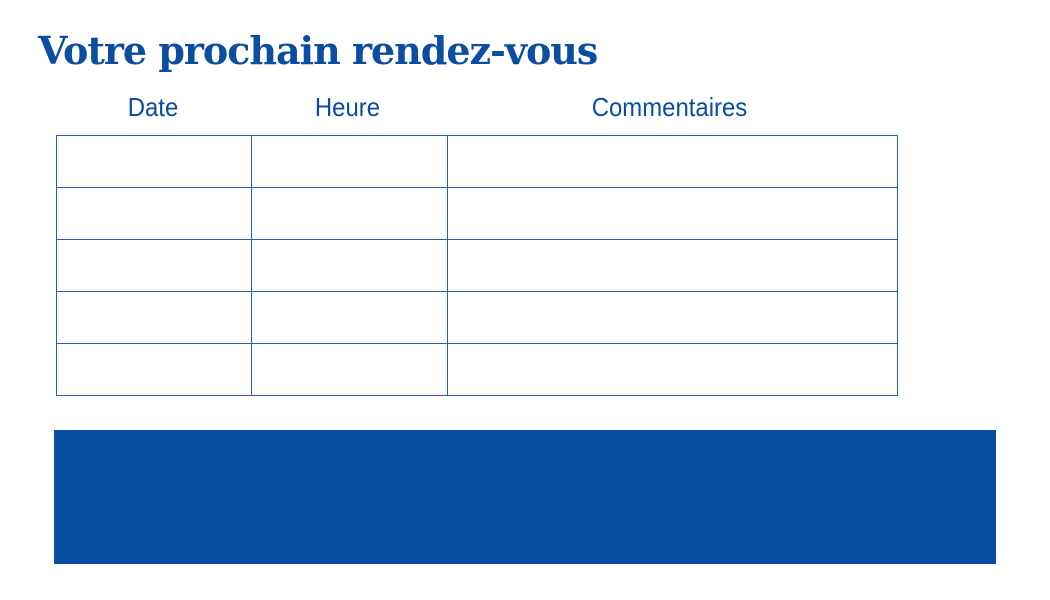 This screenshot has height=600, width=1050. Describe the element at coordinates (153, 107) in the screenshot. I see `column-header-date: Date` at that location.